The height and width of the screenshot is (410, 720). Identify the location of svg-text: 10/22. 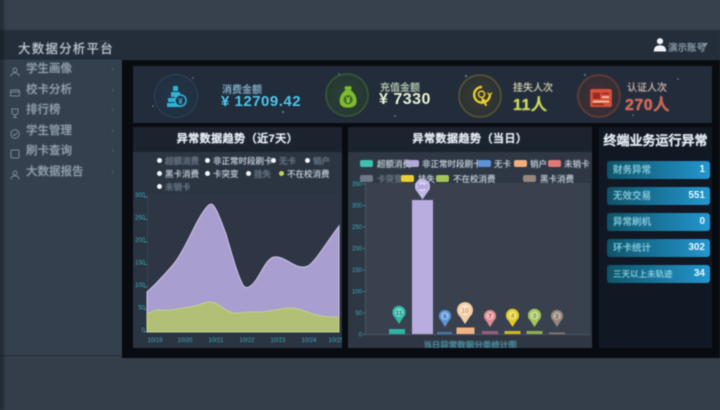
(247, 341).